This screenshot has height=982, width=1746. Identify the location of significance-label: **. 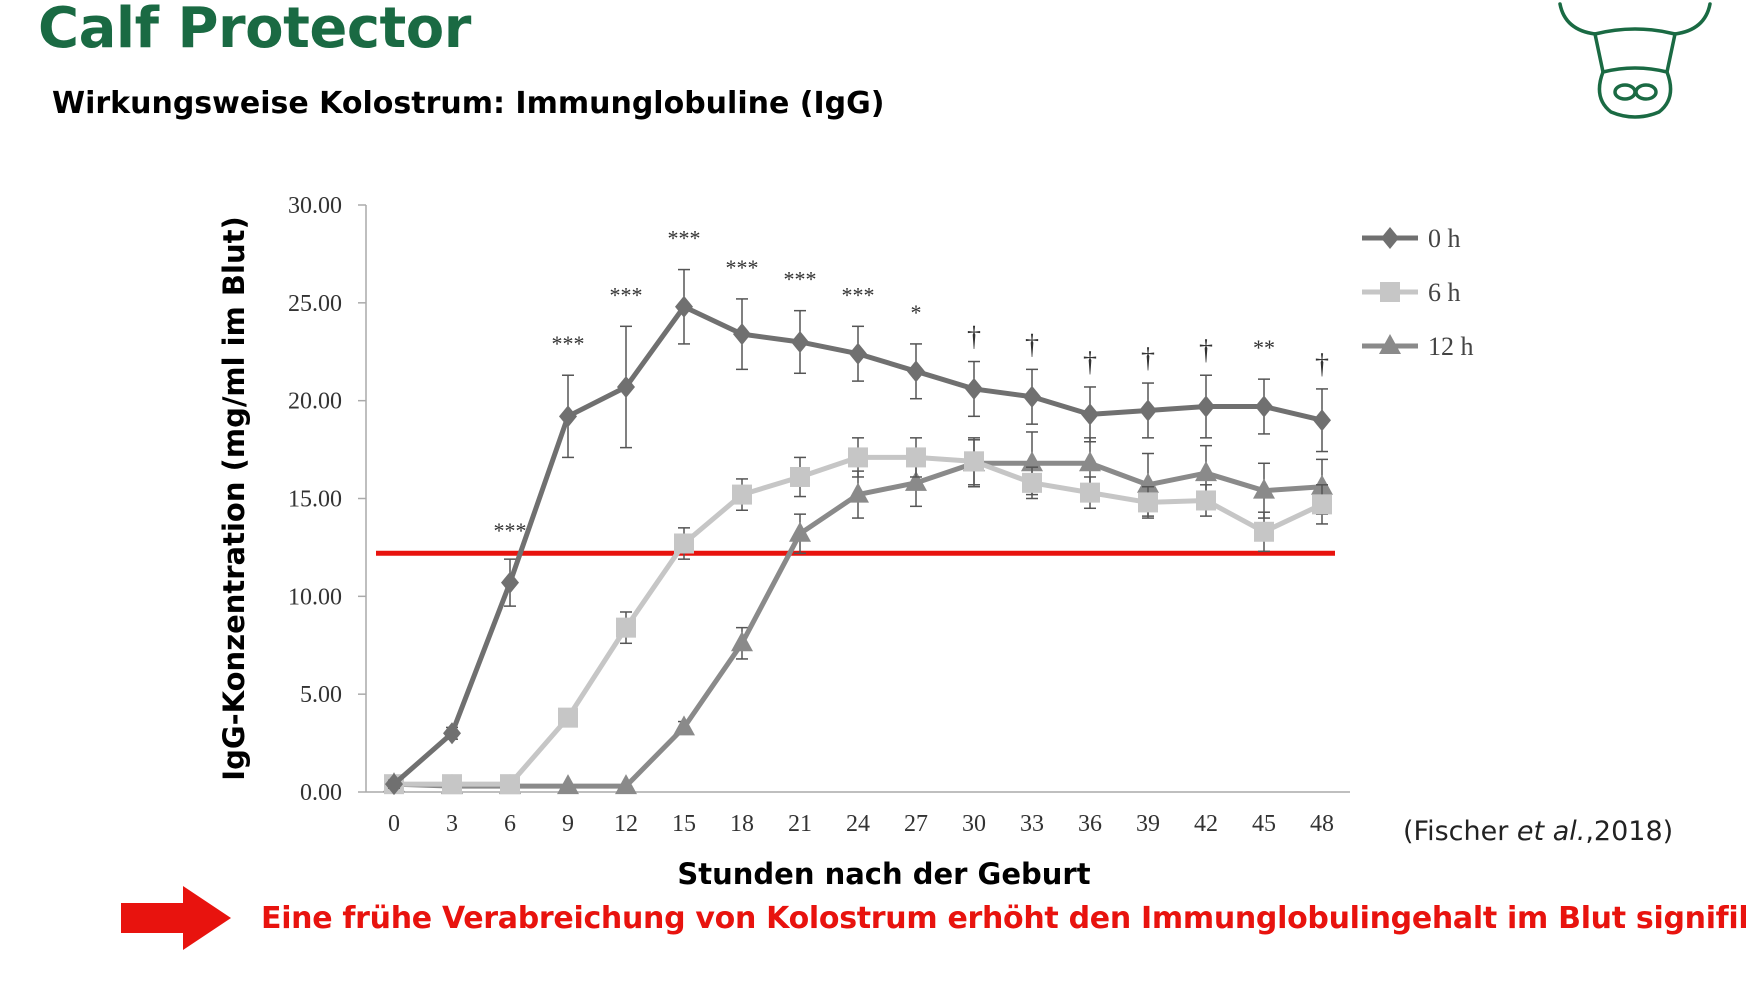
(1264, 347).